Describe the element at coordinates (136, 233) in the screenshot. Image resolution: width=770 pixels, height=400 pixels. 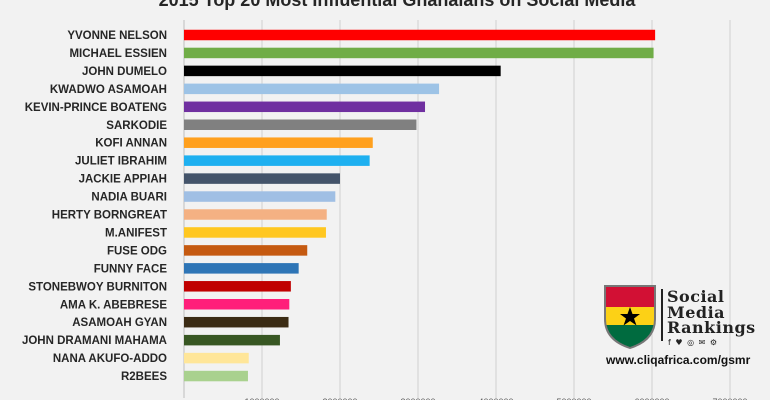
I see `category-label: M.ANIFEST` at that location.